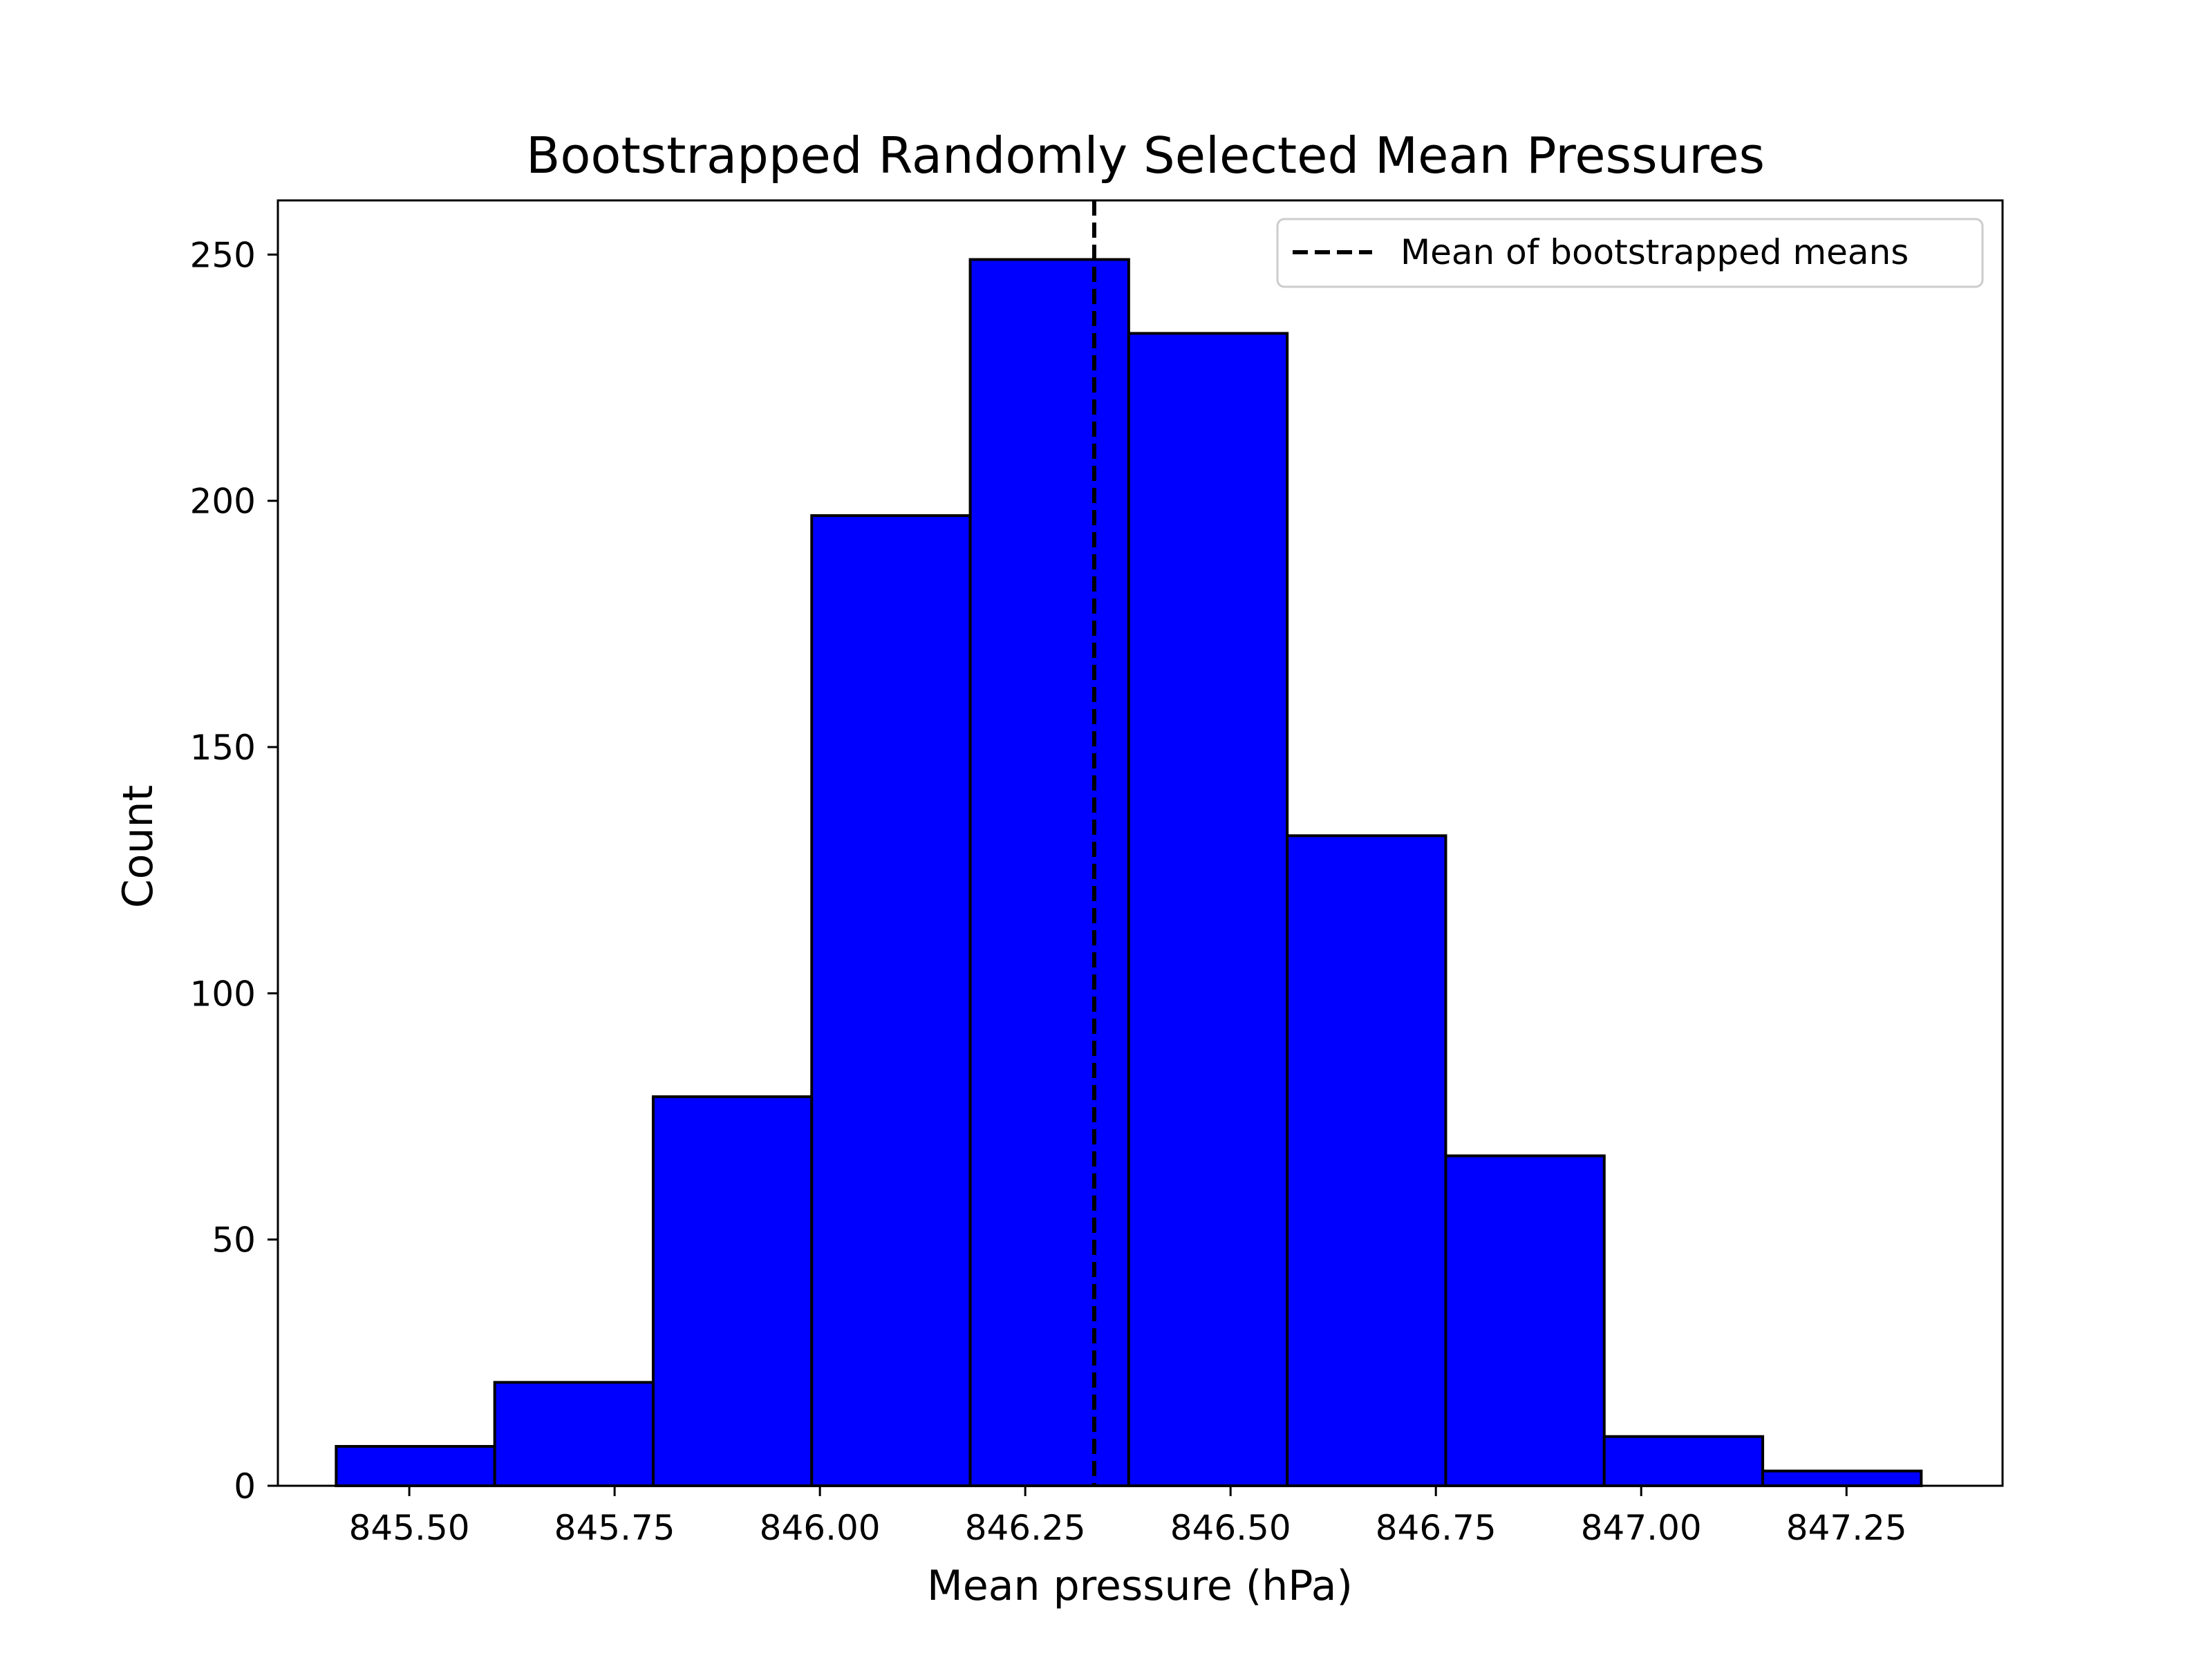 The width and height of the screenshot is (2212, 1662). What do you see at coordinates (234, 1240) in the screenshot?
I see `y-tick-label: 50` at bounding box center [234, 1240].